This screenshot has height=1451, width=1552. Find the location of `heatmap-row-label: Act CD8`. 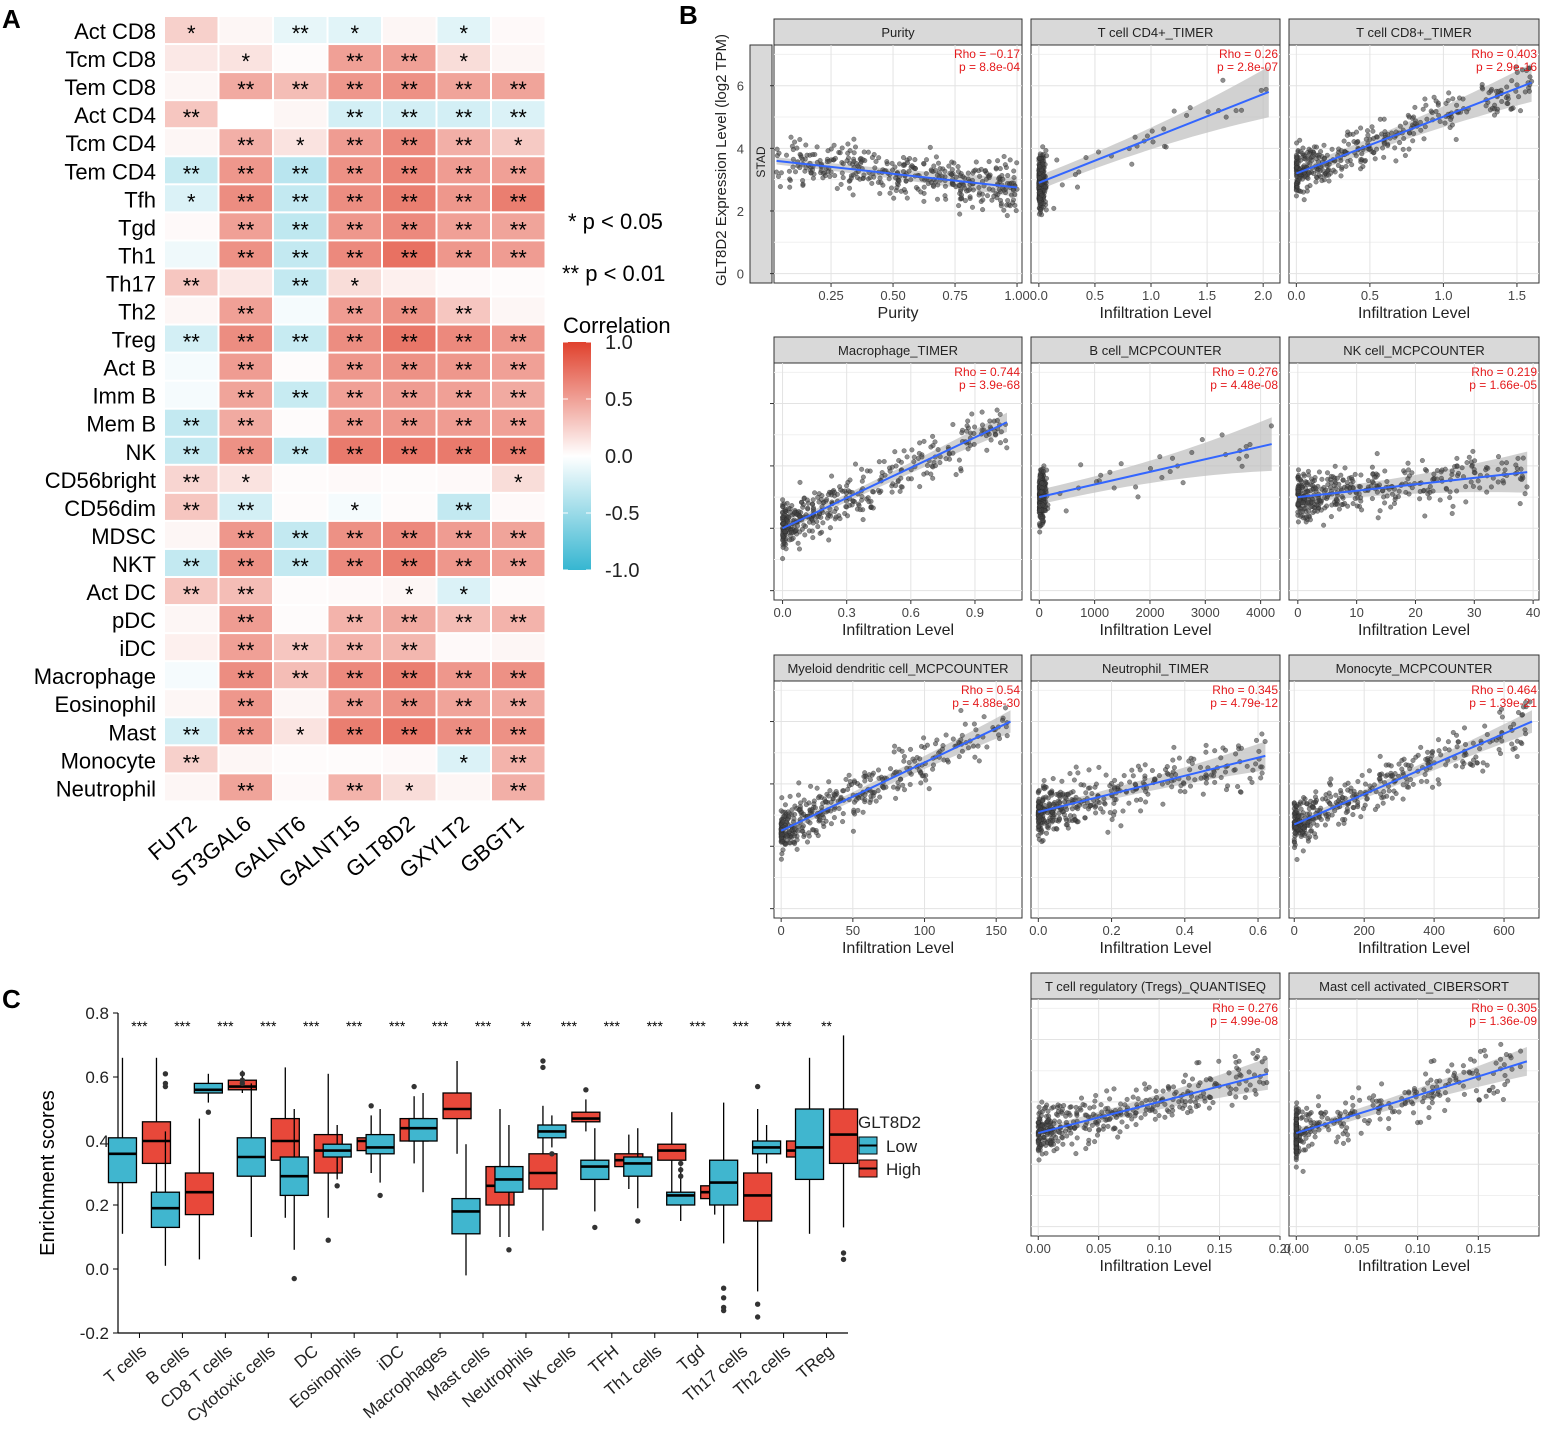

heatmap-row-label: Act CD8 is located at coordinates (115, 31).